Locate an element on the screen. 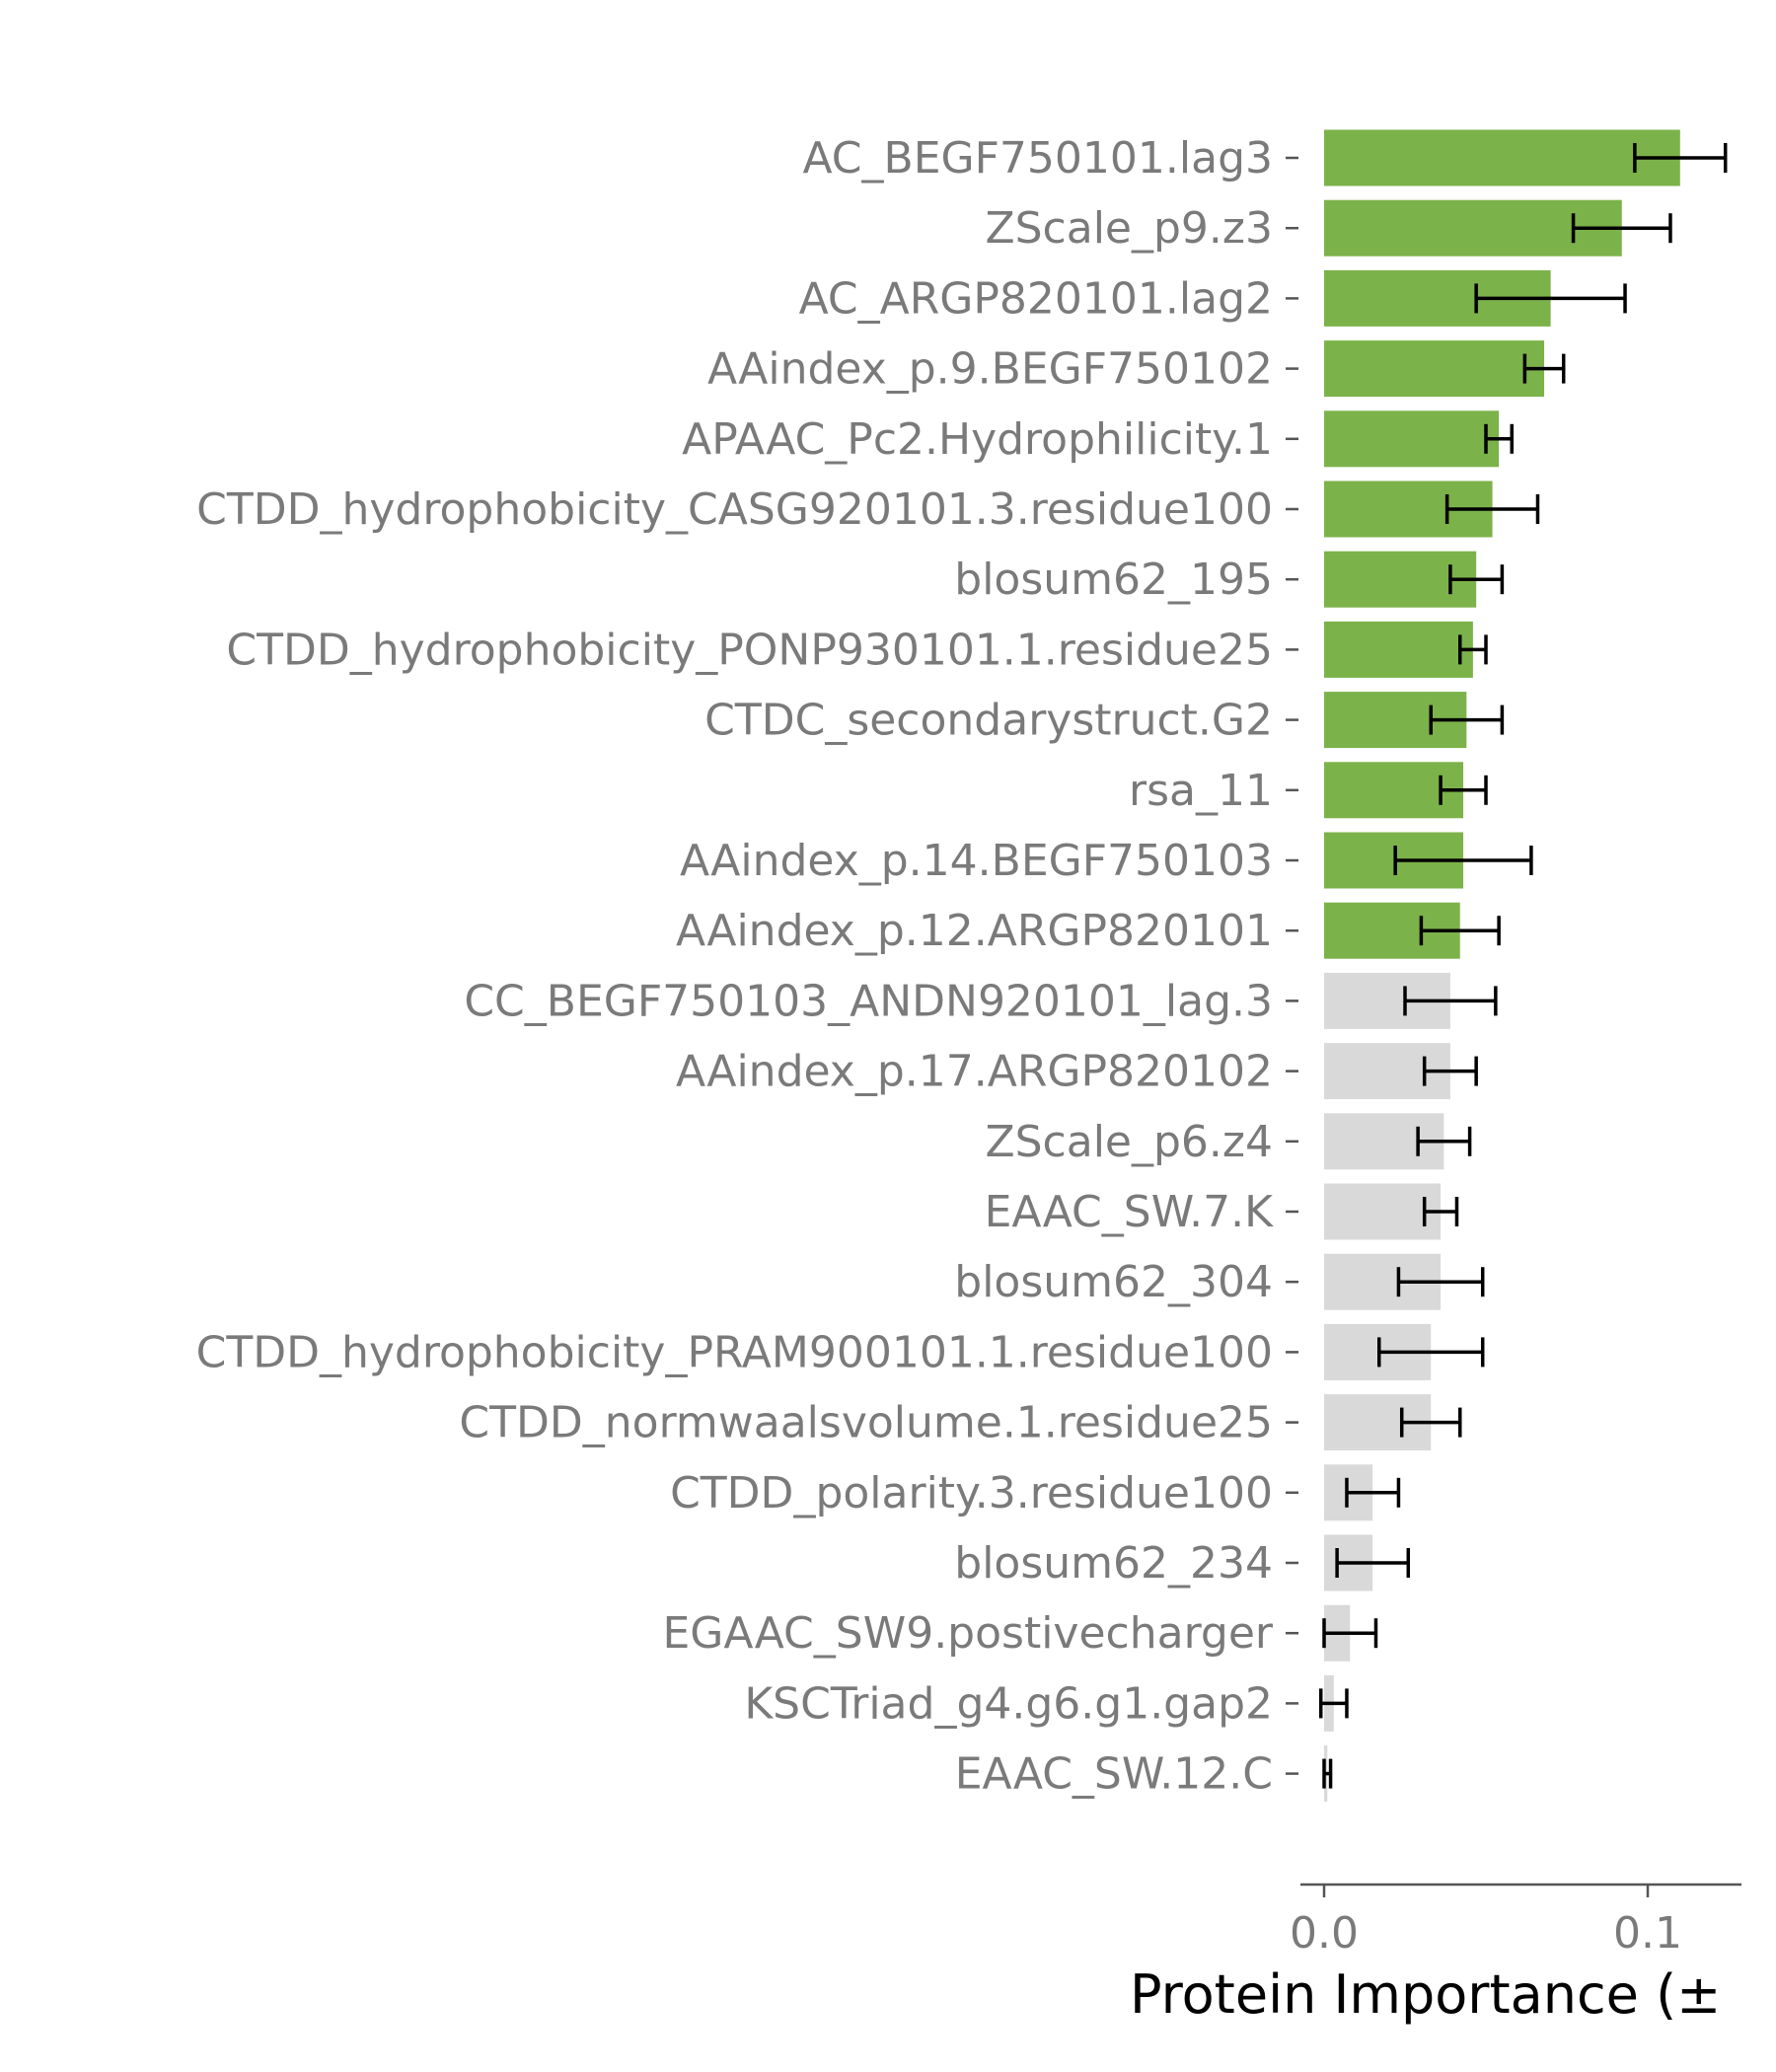 The width and height of the screenshot is (1776, 2072). y-tick-label: blosum62_195 is located at coordinates (1113, 580).